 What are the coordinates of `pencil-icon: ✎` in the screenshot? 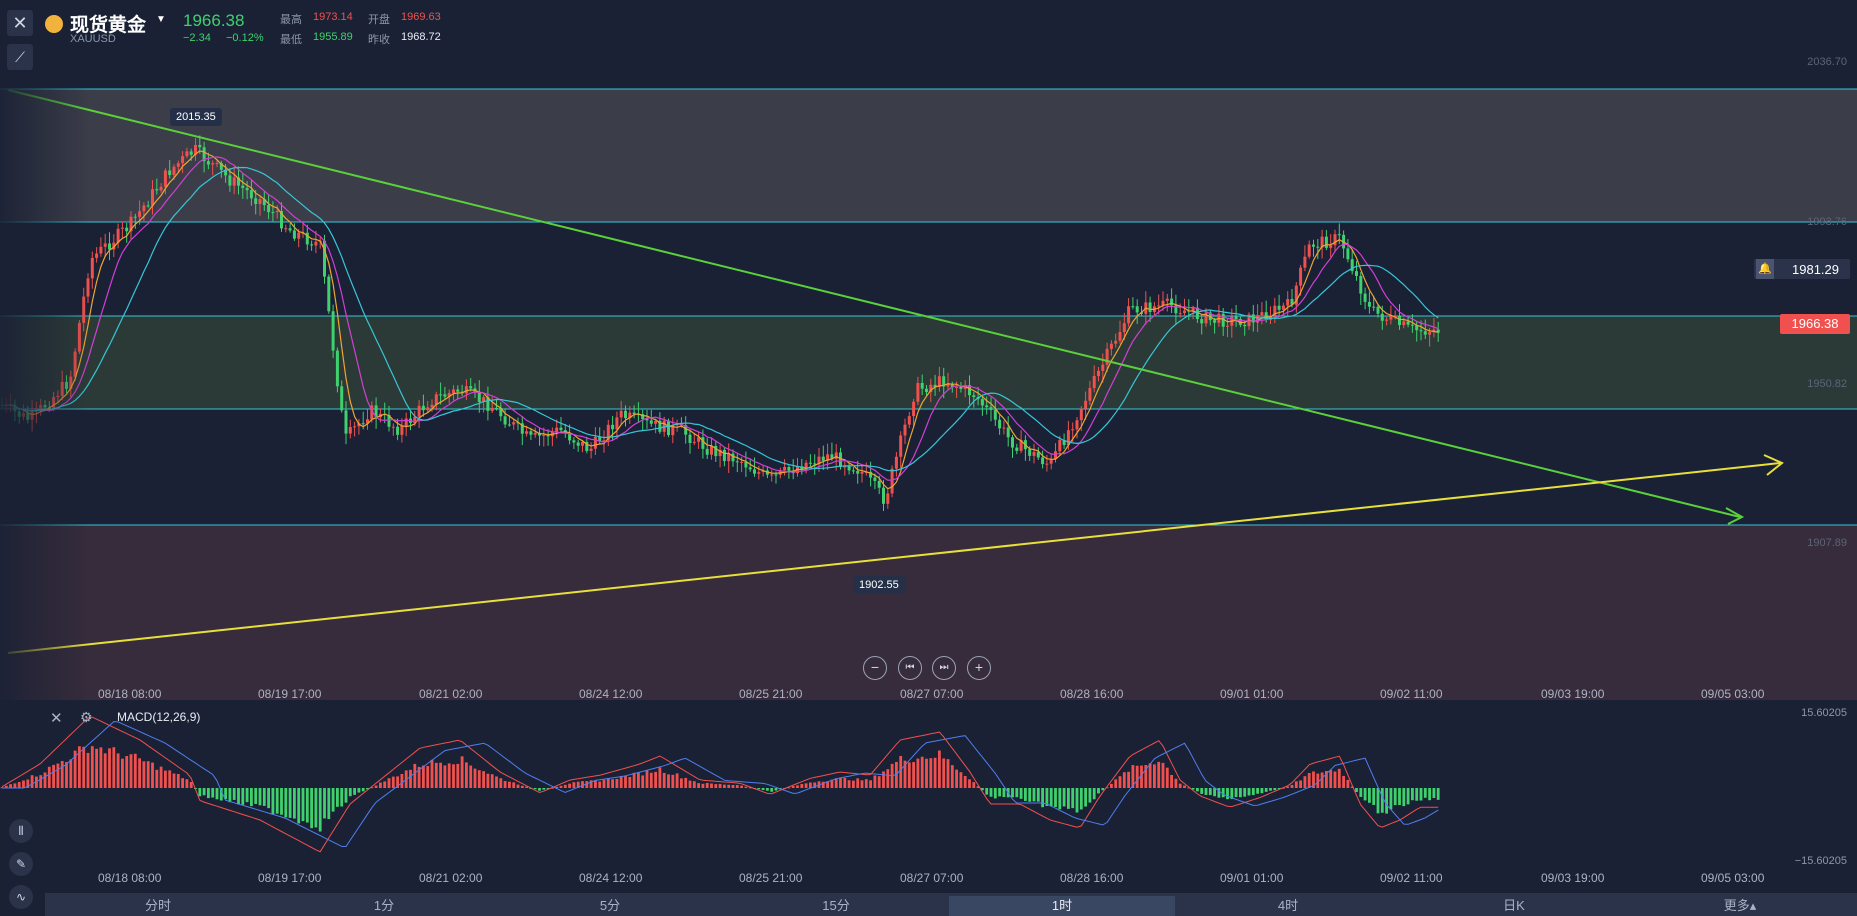 It's located at (21, 864).